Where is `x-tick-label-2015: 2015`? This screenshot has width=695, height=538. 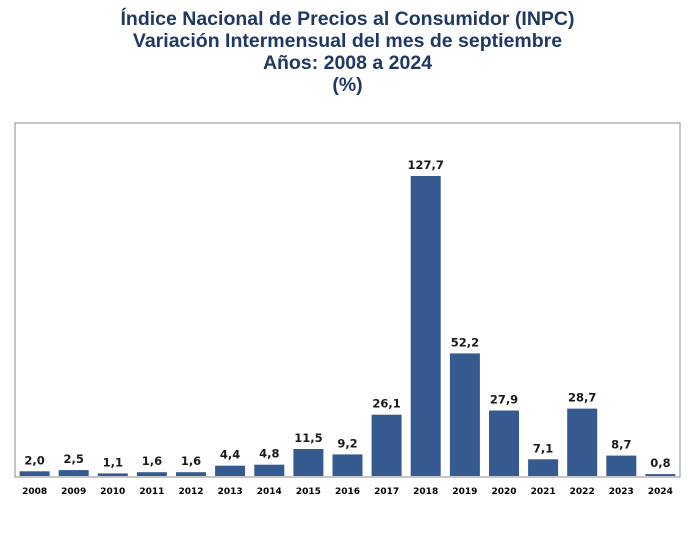 x-tick-label-2015: 2015 is located at coordinates (308, 492).